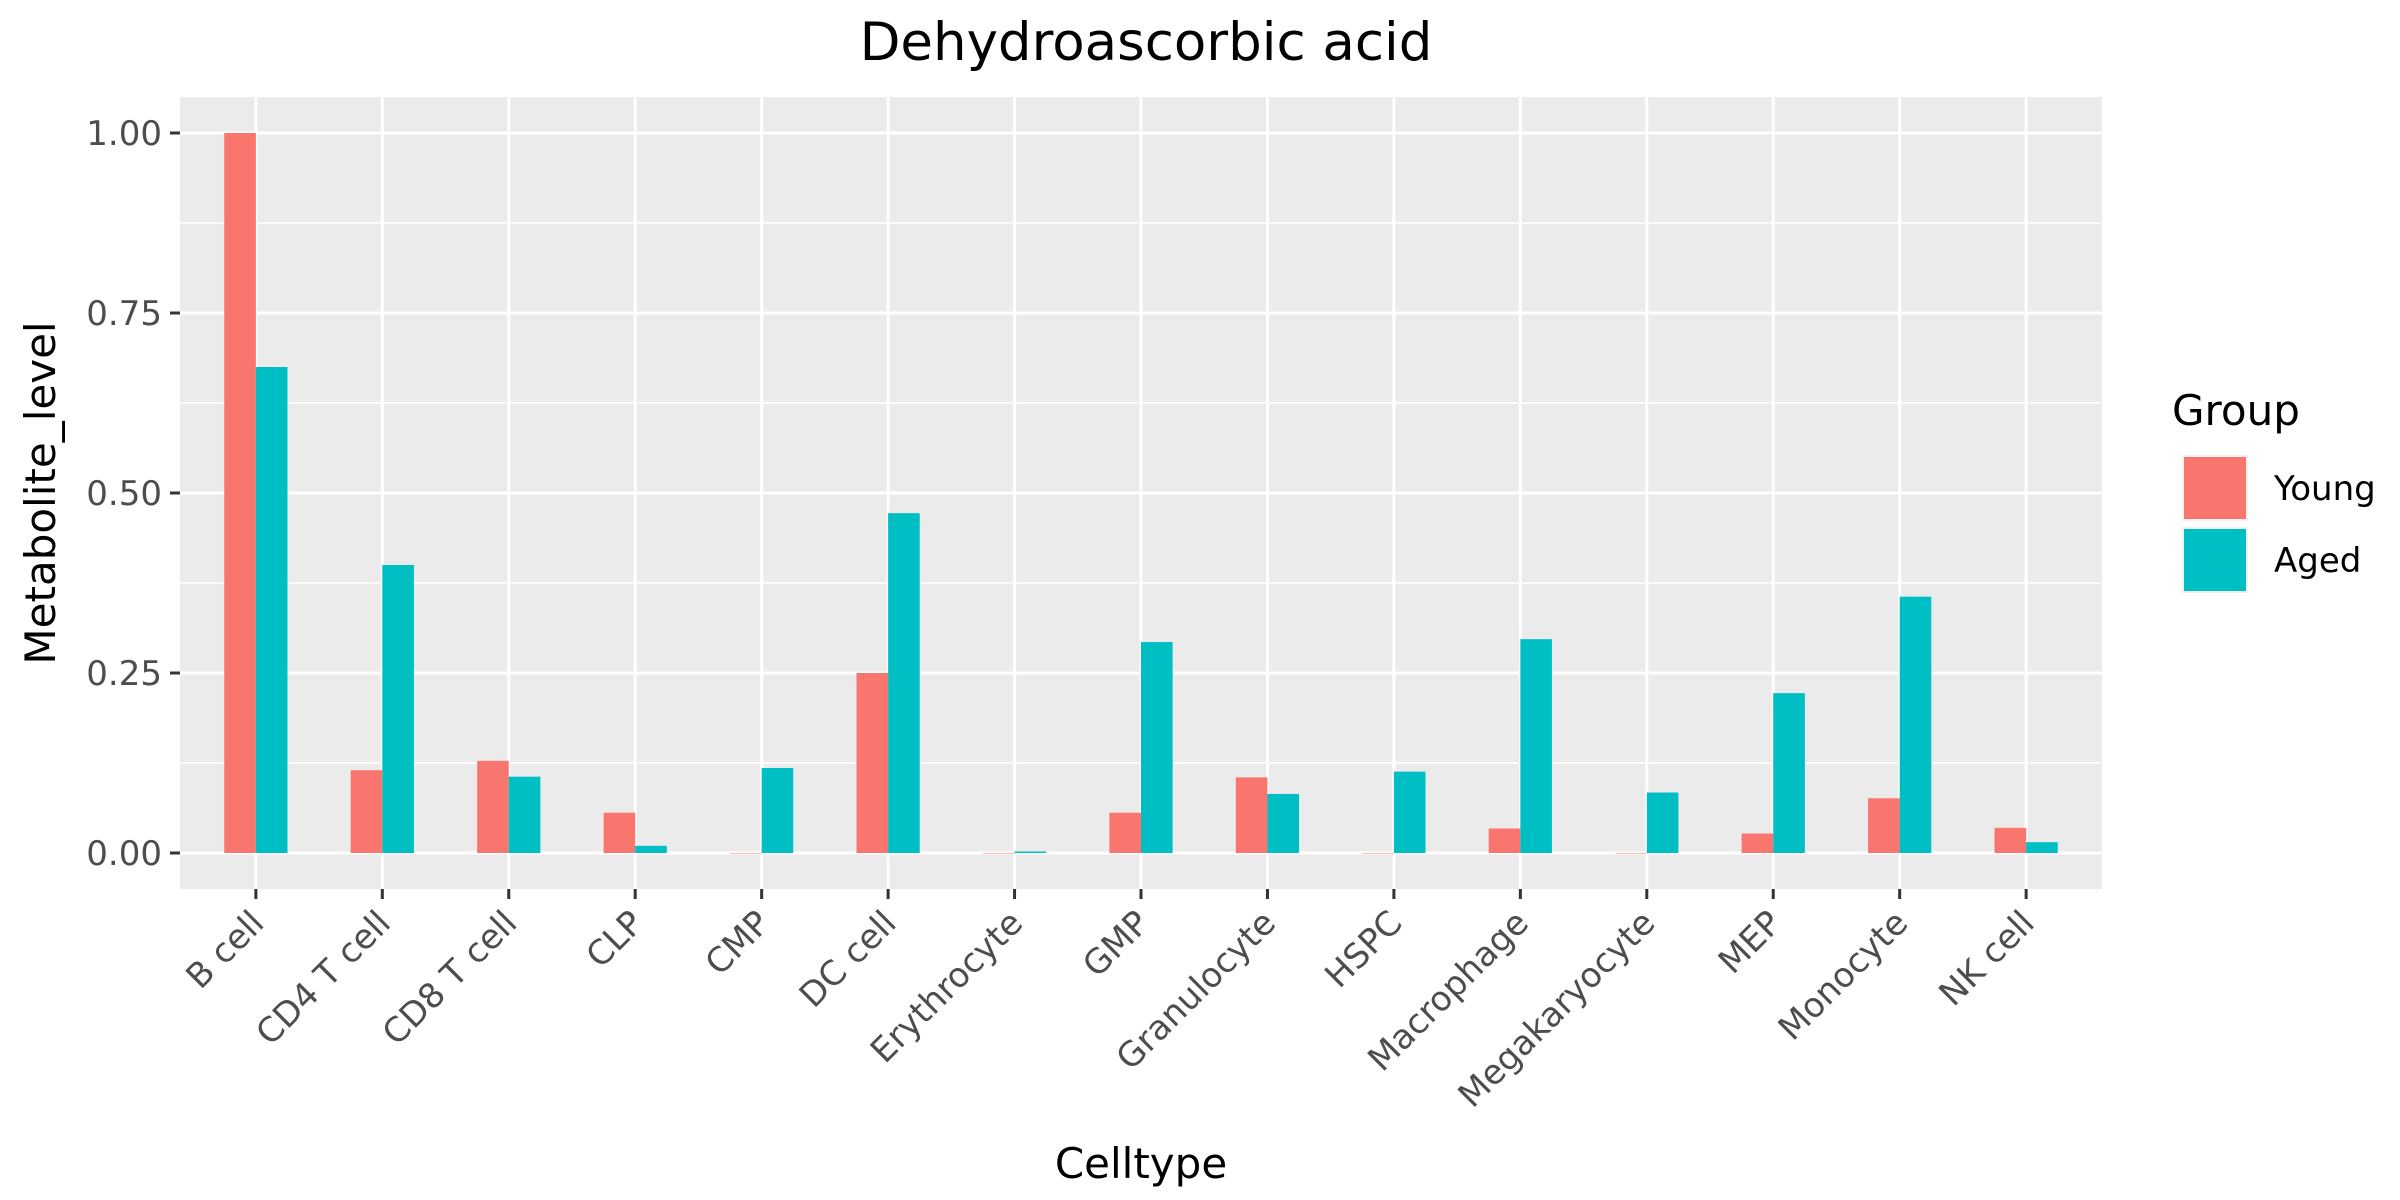 This screenshot has width=2400, height=1200. Describe the element at coordinates (2317, 561) in the screenshot. I see `legend-label-aged: Aged` at that location.